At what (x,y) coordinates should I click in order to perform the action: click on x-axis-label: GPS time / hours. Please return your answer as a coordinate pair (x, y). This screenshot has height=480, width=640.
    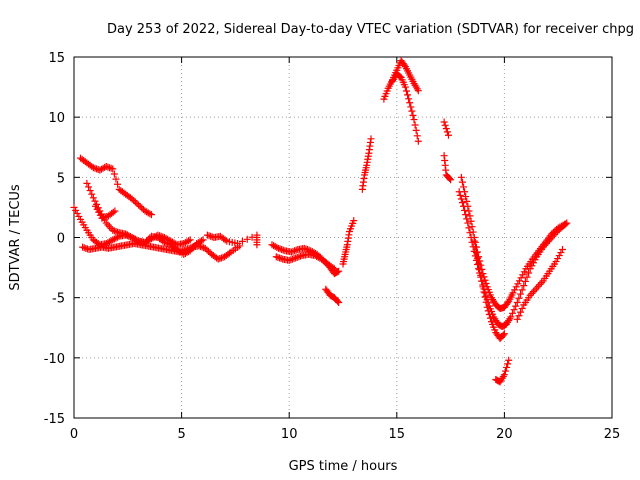
    Looking at the image, I should click on (343, 466).